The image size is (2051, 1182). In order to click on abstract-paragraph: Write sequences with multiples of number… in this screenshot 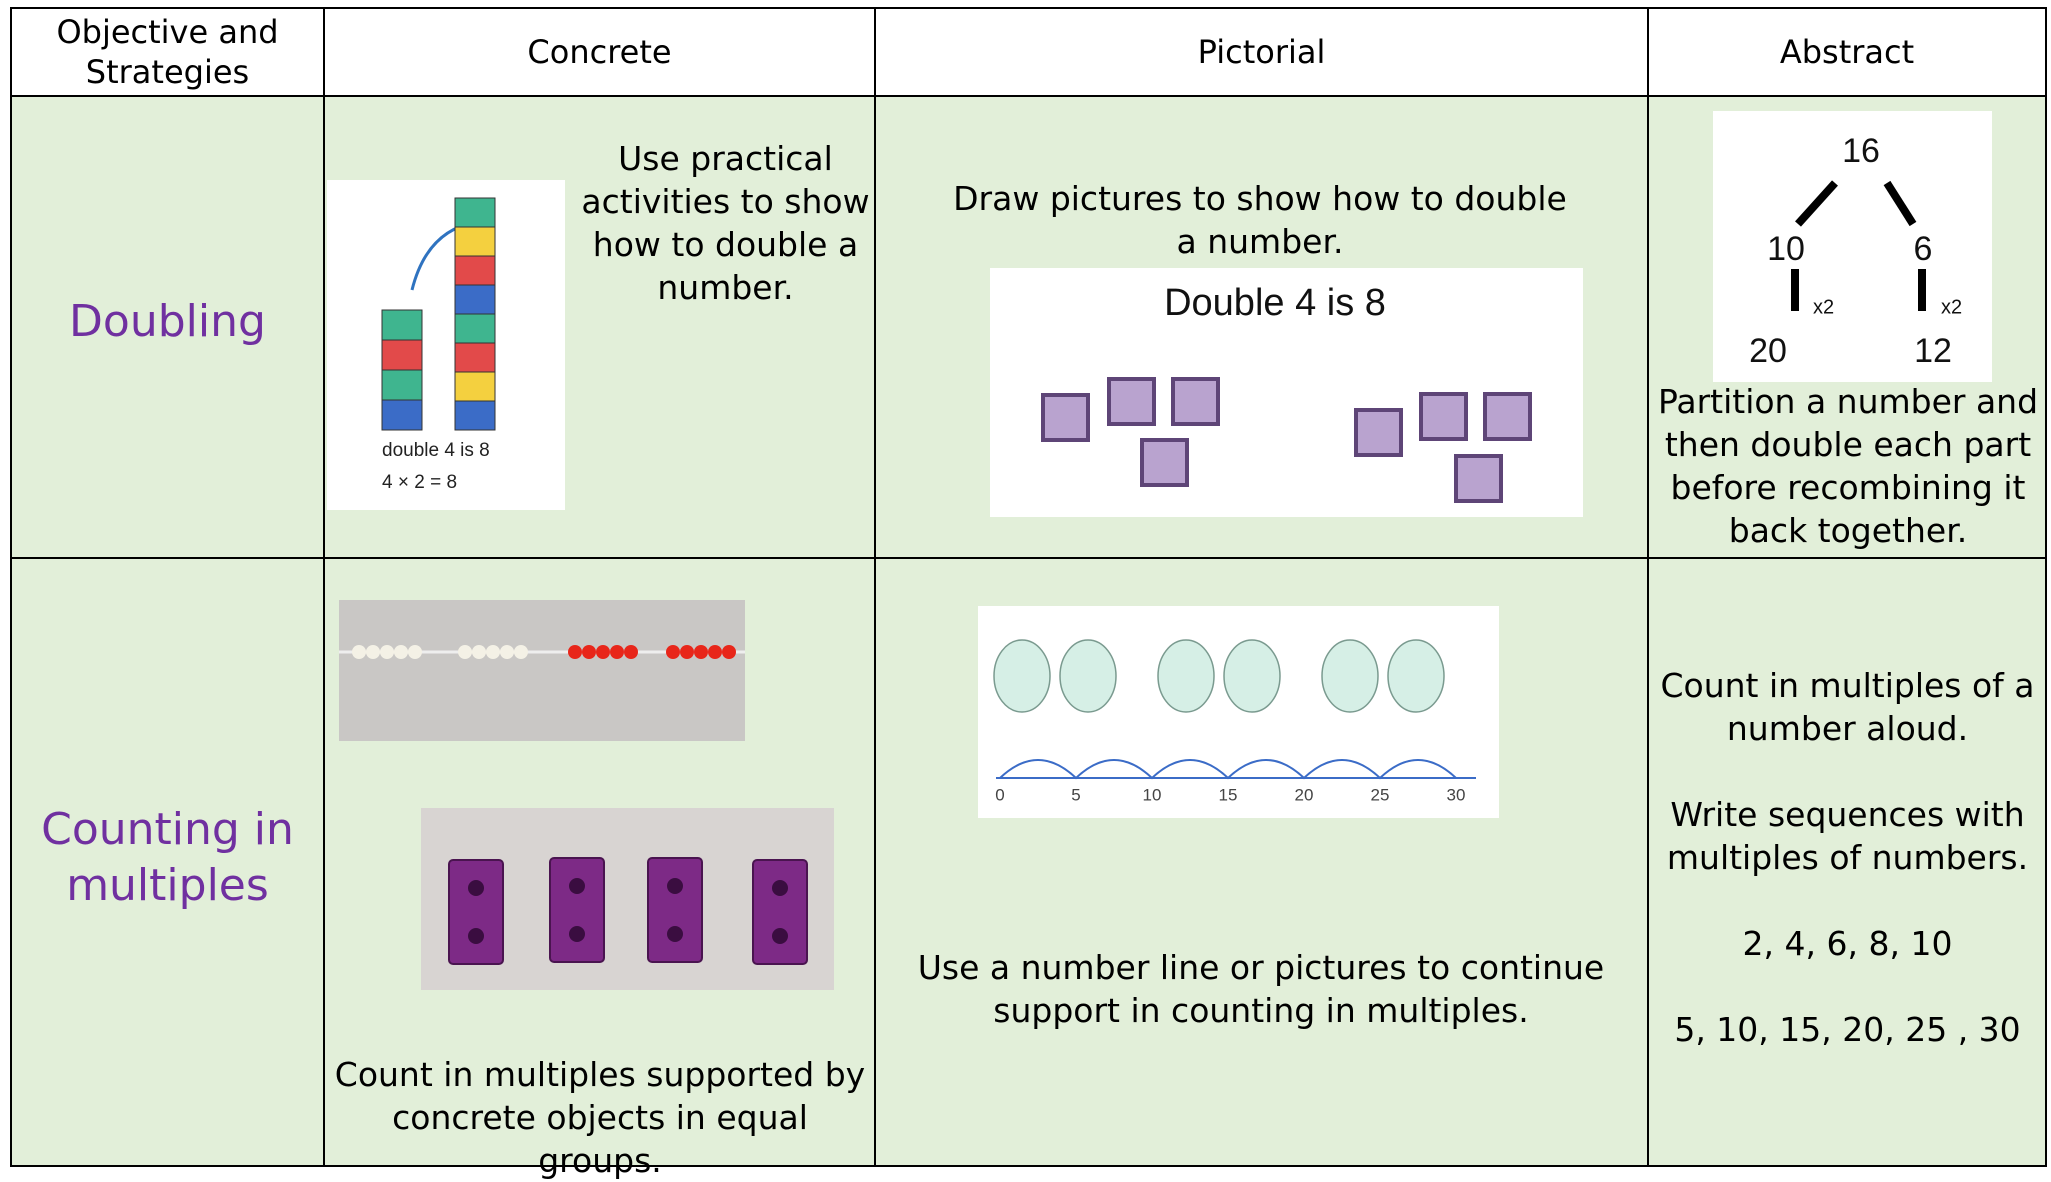, I will do `click(1847, 836)`.